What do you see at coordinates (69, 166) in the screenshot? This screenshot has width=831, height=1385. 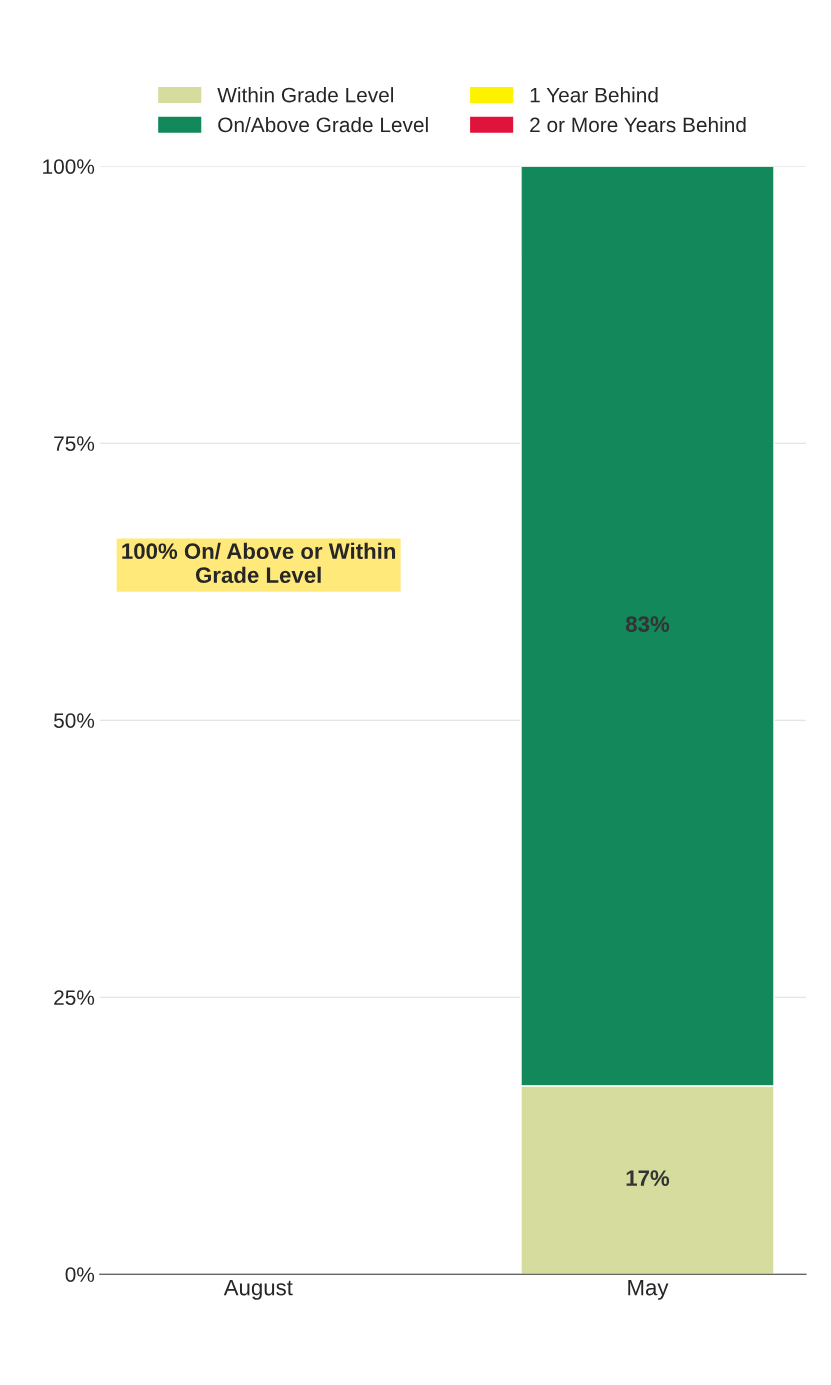 I see `y-tick-label: 100%` at bounding box center [69, 166].